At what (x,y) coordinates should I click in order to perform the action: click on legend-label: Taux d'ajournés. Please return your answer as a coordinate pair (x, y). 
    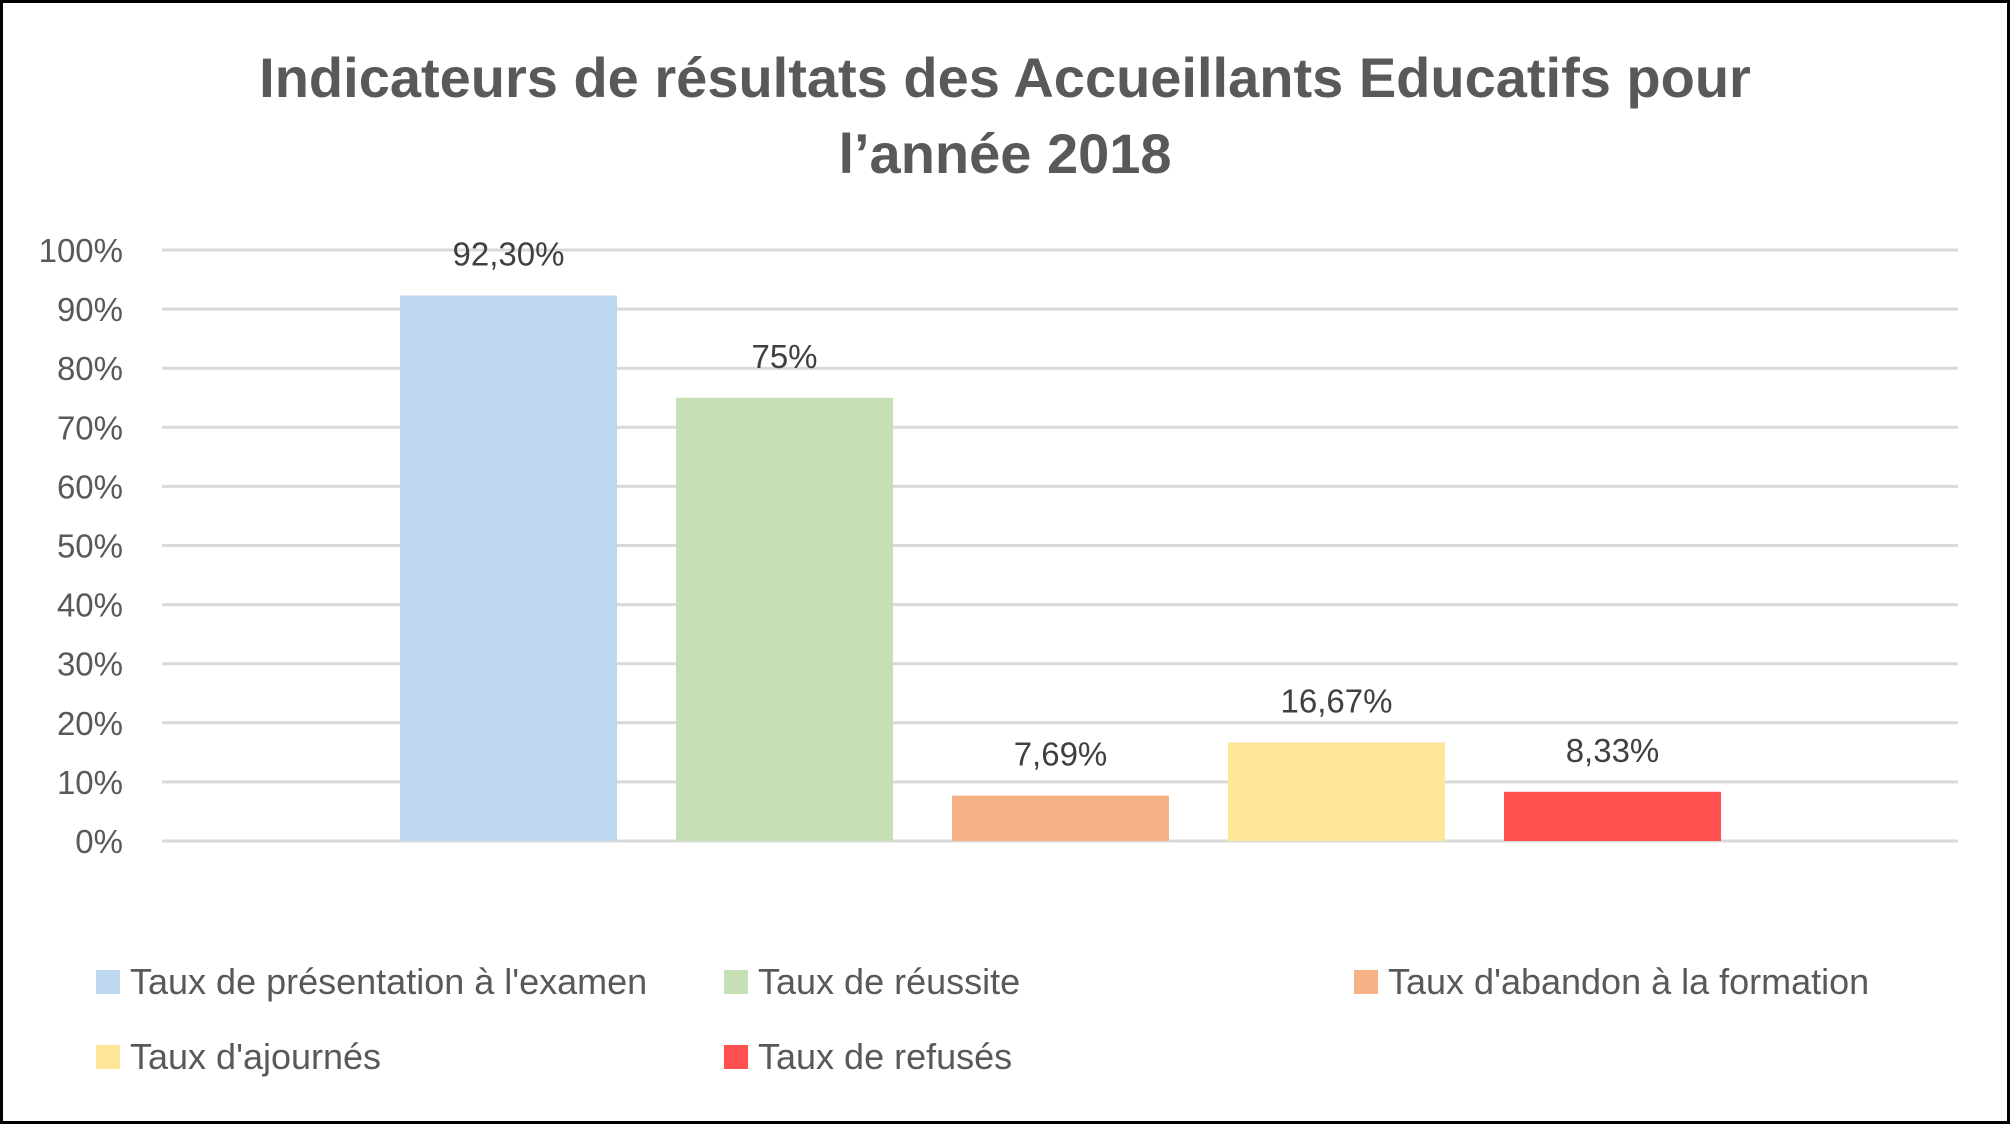
    Looking at the image, I should click on (256, 1056).